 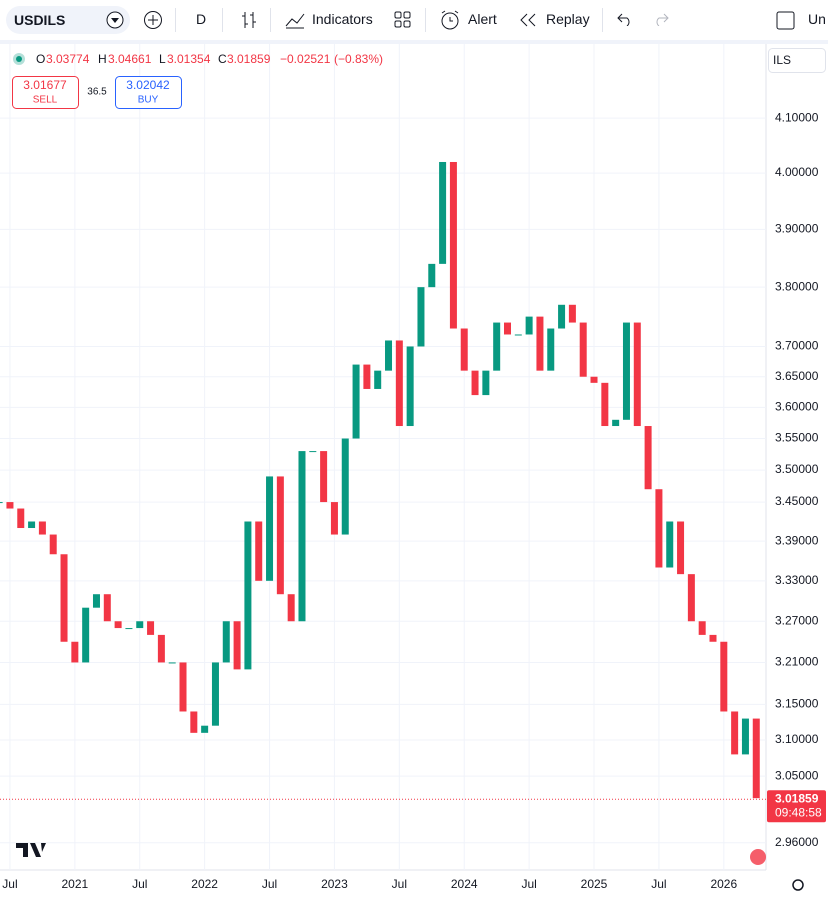 What do you see at coordinates (758, 857) in the screenshot?
I see `flag-icon` at bounding box center [758, 857].